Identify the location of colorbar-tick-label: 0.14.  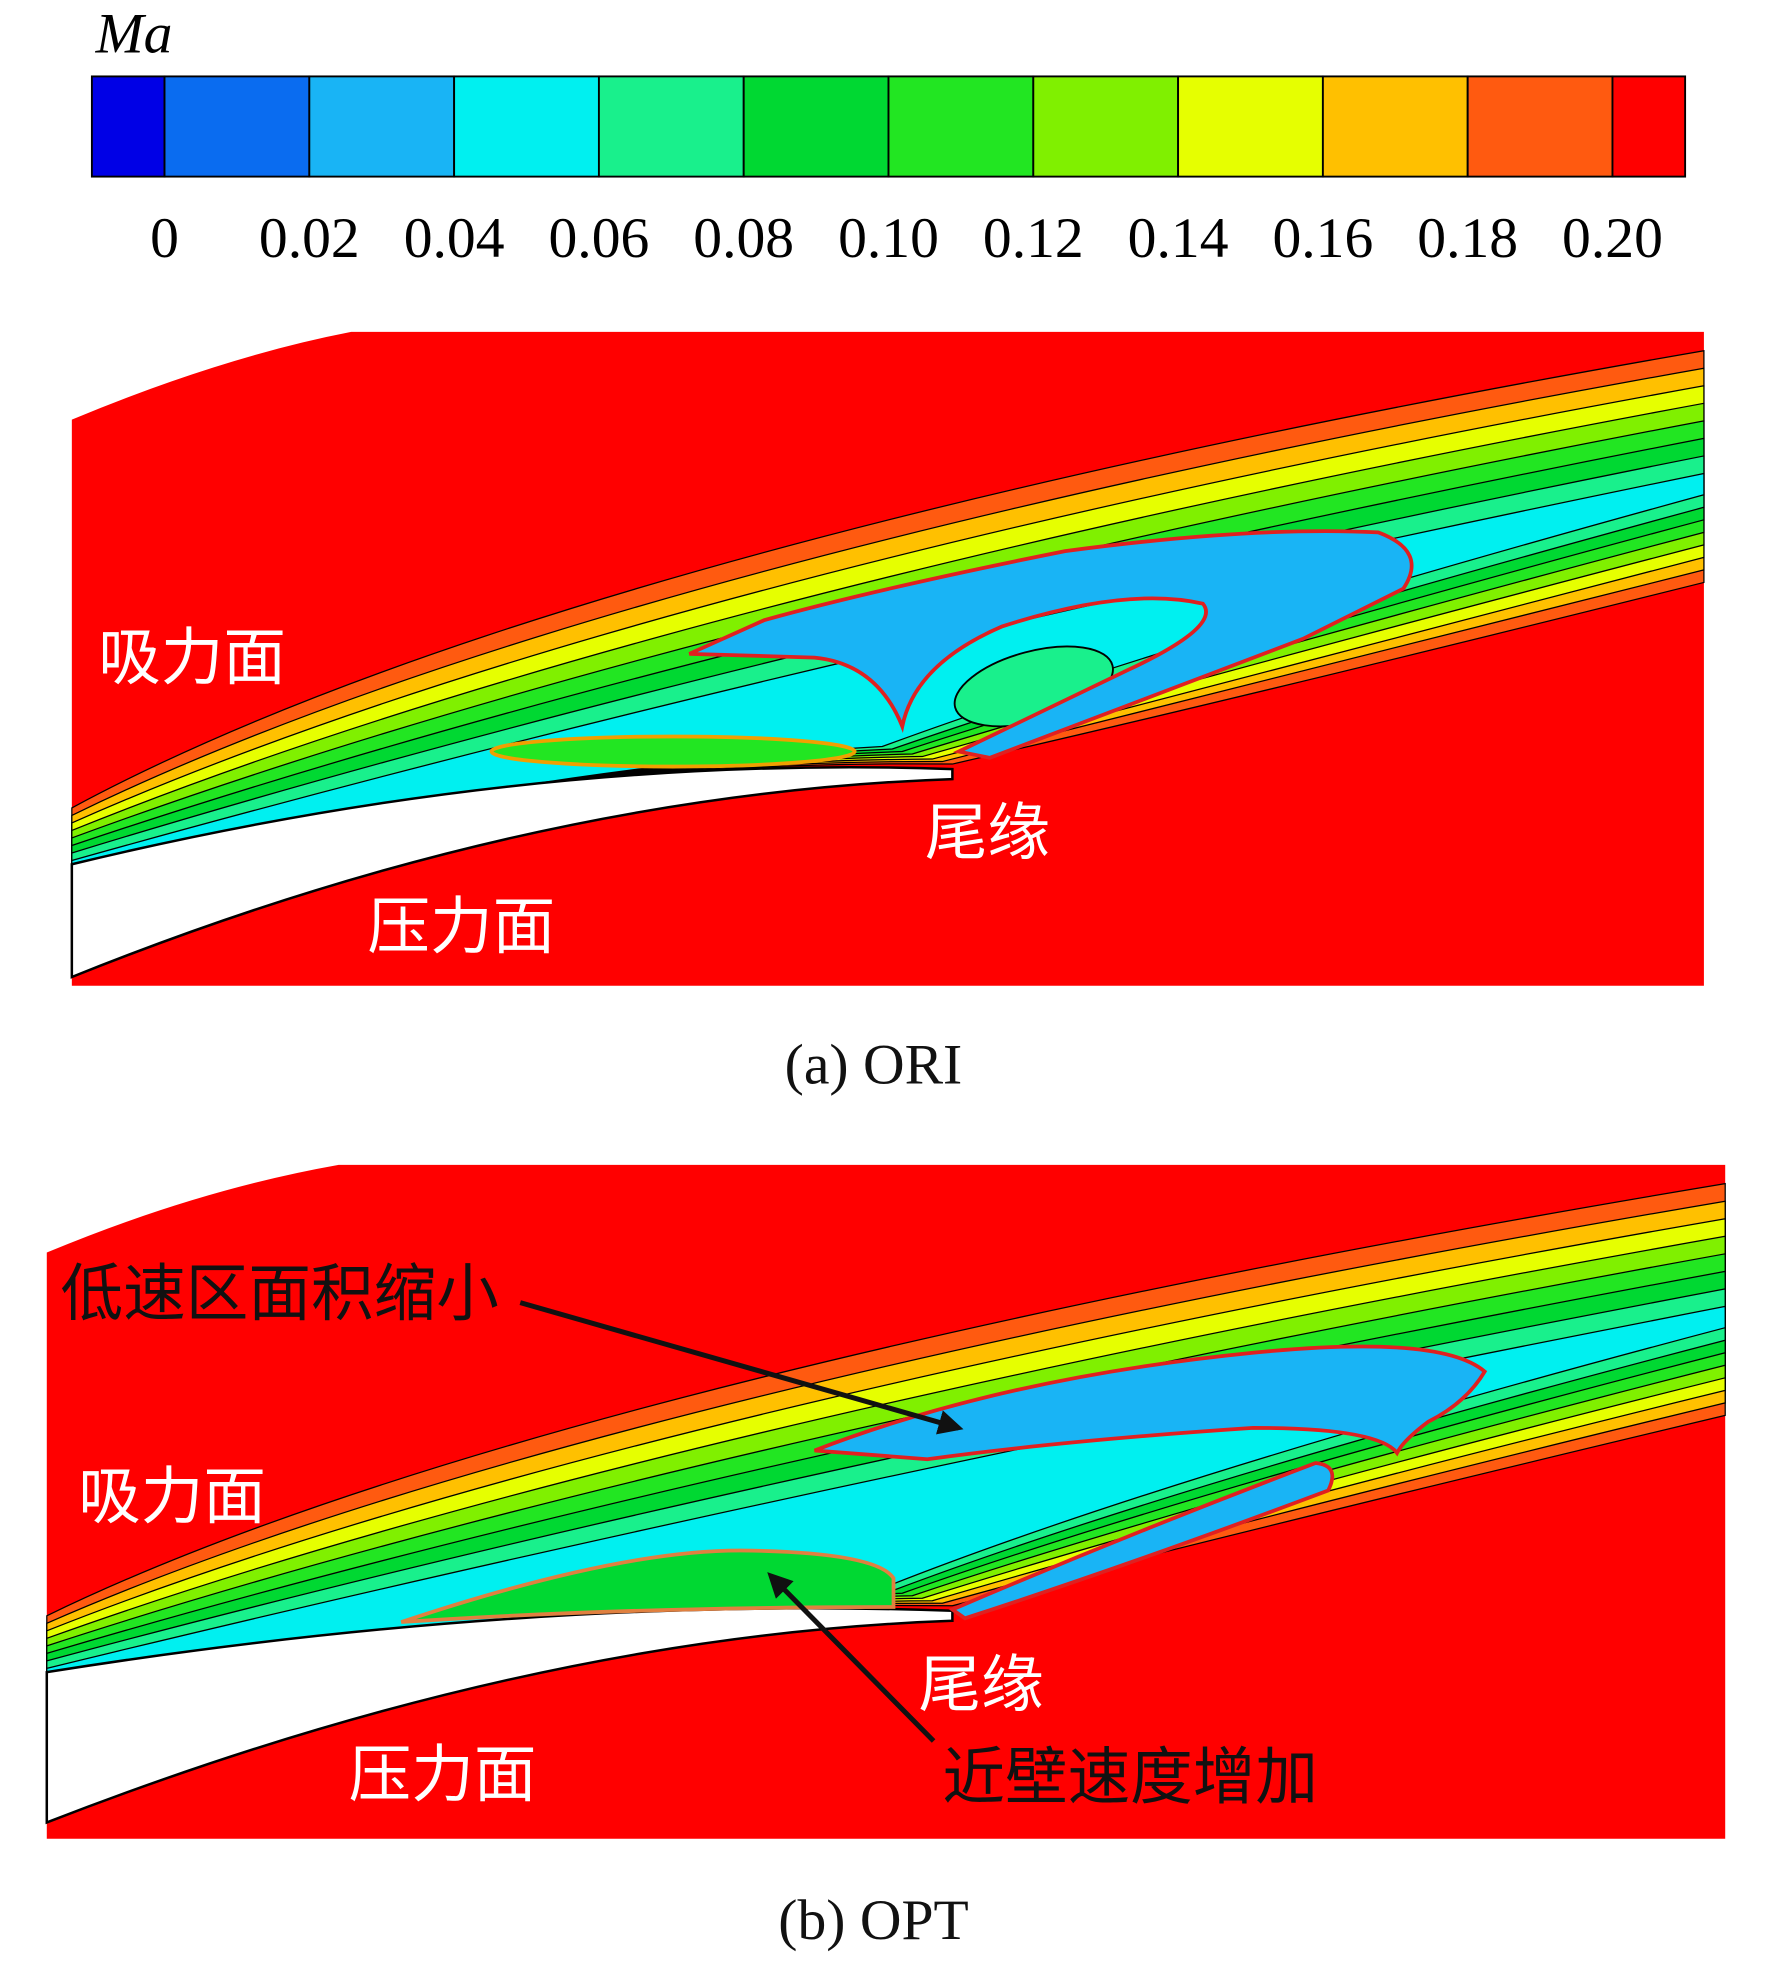
(1178, 238).